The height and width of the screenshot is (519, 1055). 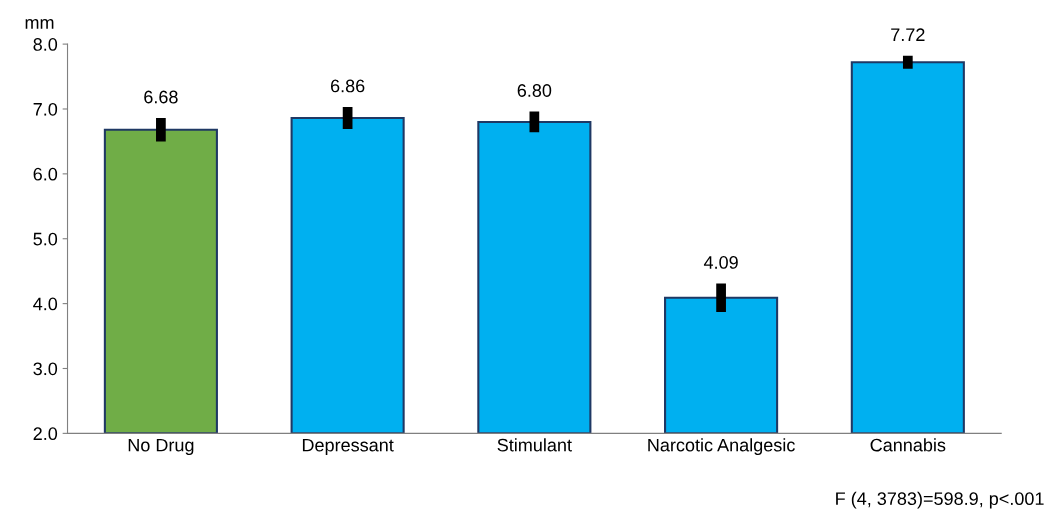 What do you see at coordinates (348, 447) in the screenshot?
I see `x-tick-label: Depressant` at bounding box center [348, 447].